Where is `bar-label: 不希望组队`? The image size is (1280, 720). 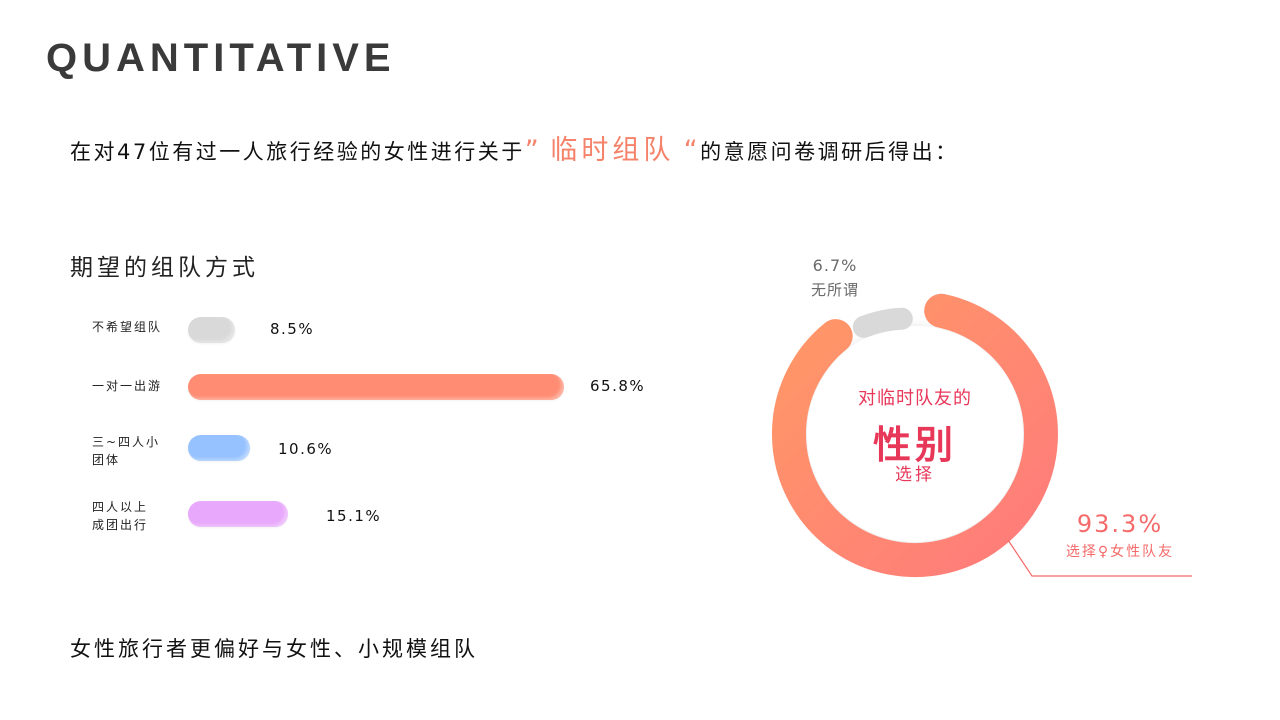
bar-label: 不希望组队 is located at coordinates (127, 327).